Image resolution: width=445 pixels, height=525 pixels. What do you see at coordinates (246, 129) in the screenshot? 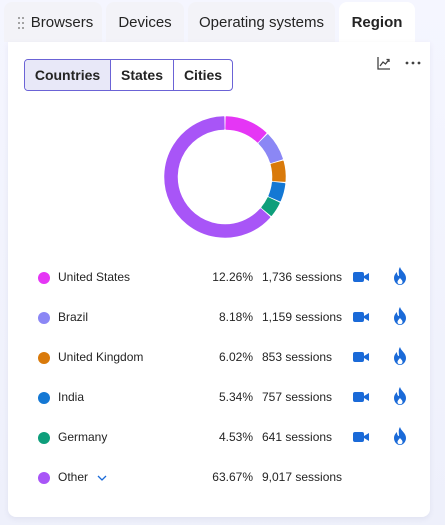
I see `donut-slice-united-states` at bounding box center [246, 129].